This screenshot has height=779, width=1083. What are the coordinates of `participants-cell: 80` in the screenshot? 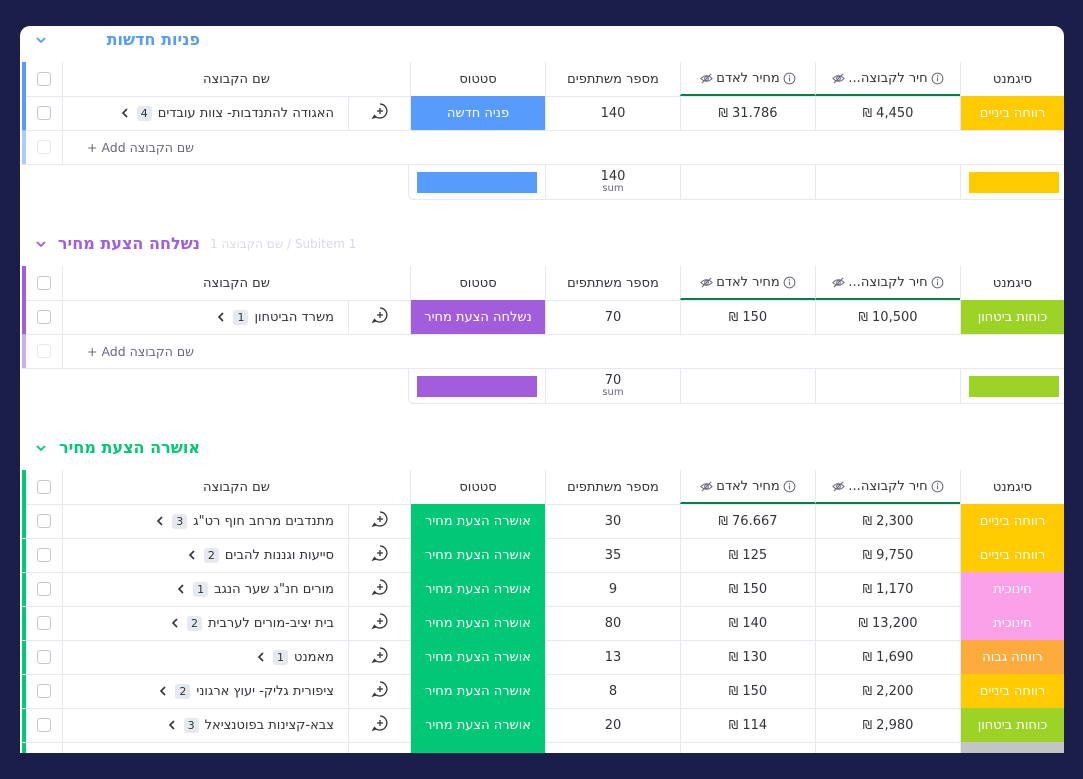 It's located at (612, 623).